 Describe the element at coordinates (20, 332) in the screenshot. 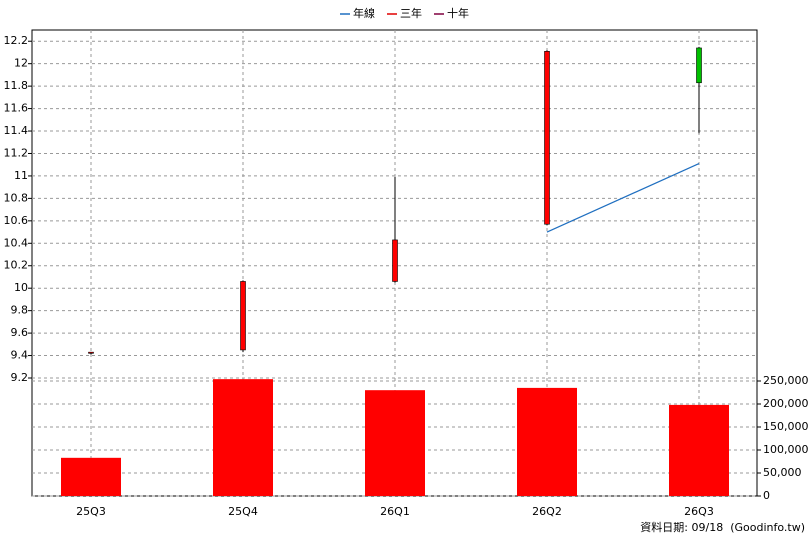

I see `y-tick-label: 9.6` at that location.